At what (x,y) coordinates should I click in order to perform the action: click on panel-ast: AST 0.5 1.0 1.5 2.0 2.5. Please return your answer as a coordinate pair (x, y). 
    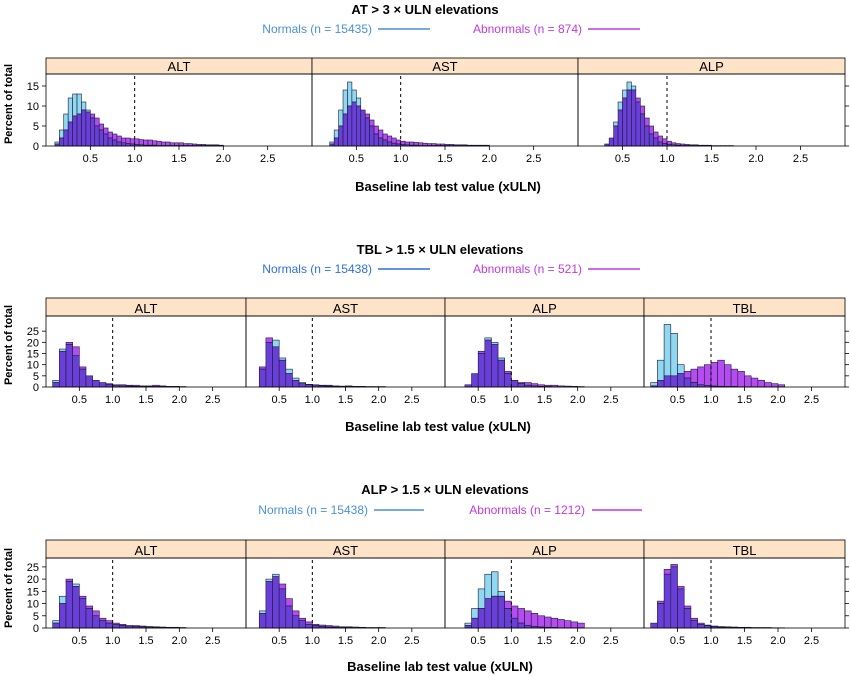
    Looking at the image, I should click on (445, 111).